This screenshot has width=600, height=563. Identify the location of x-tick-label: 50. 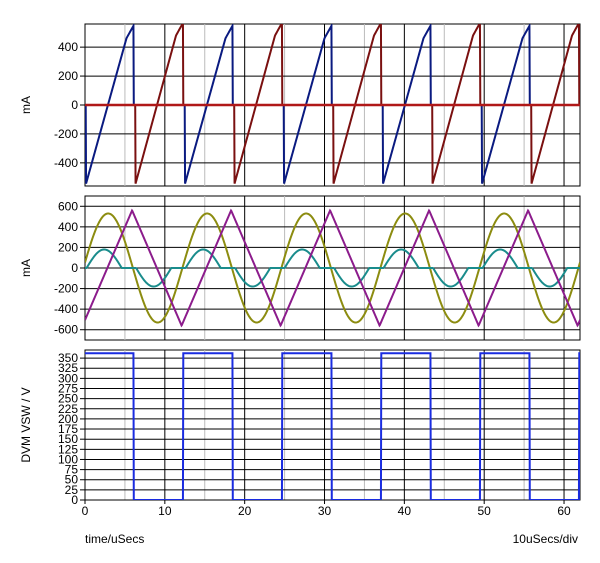
(485, 511).